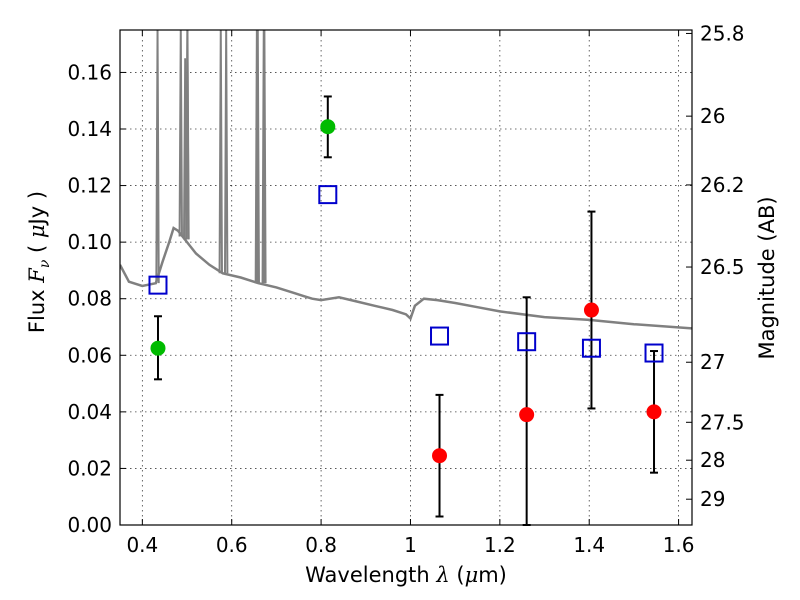 The image size is (800, 600). Describe the element at coordinates (89, 525) in the screenshot. I see `y-tick-label: 0.00` at that location.